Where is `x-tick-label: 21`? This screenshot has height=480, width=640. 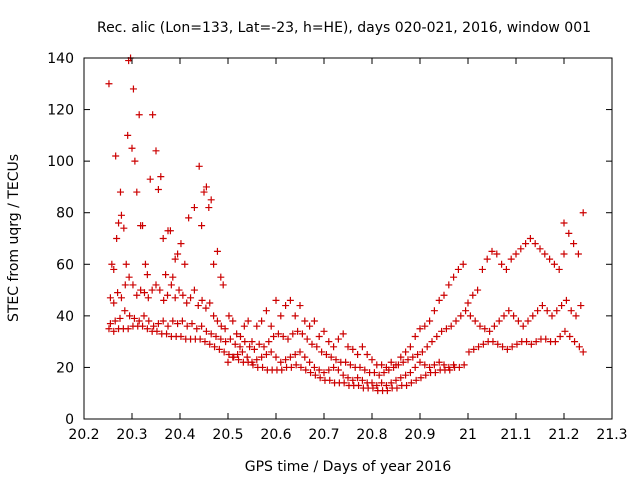 x-tick-label: 21 is located at coordinates (468, 435).